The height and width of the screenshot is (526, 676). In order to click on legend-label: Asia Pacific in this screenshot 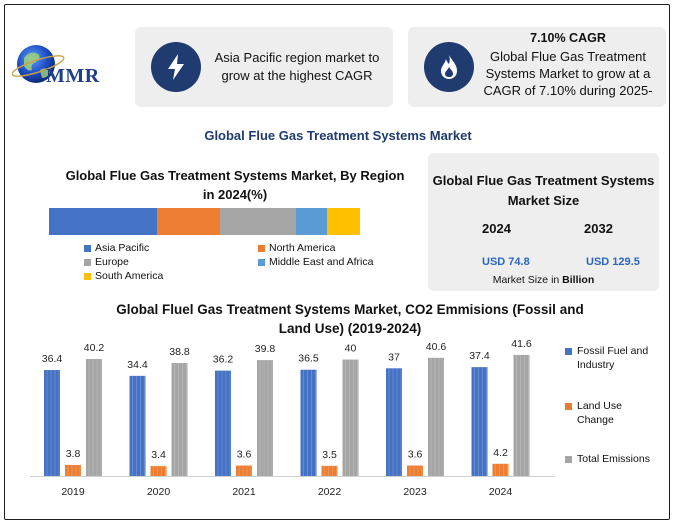, I will do `click(122, 248)`.